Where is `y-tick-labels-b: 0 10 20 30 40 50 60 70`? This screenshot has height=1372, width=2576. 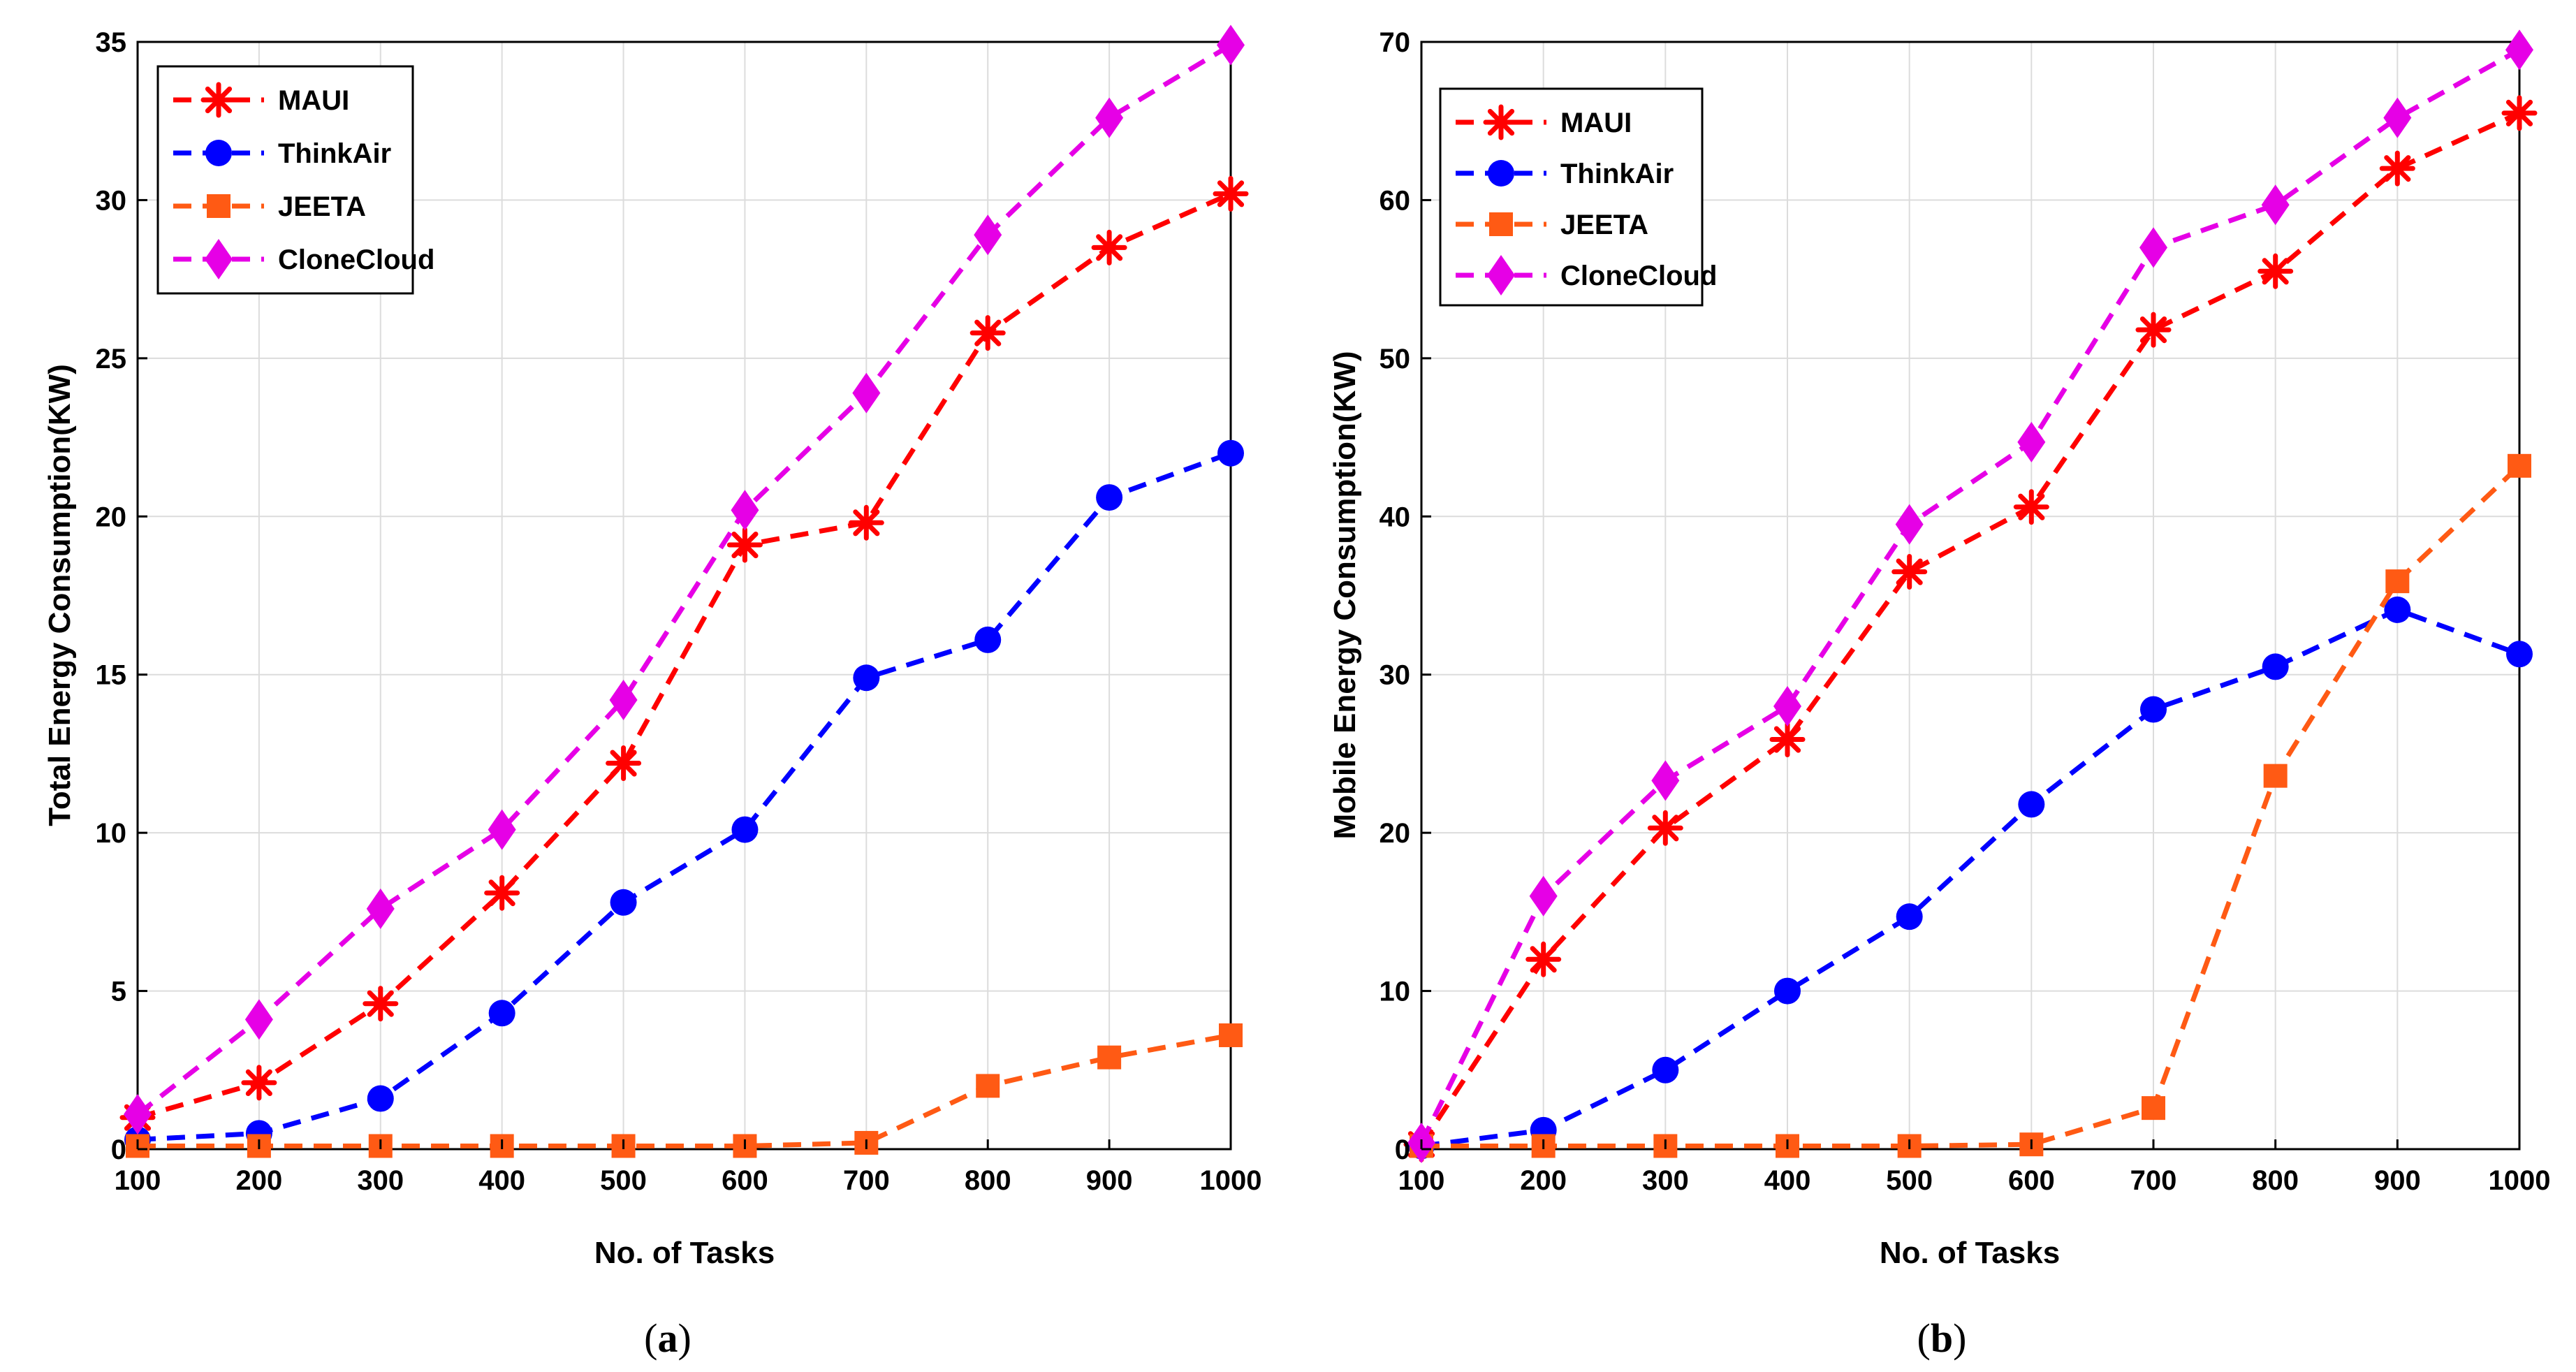
y-tick-labels-b: 0 10 20 30 40 50 60 70 is located at coordinates (1405, 596).